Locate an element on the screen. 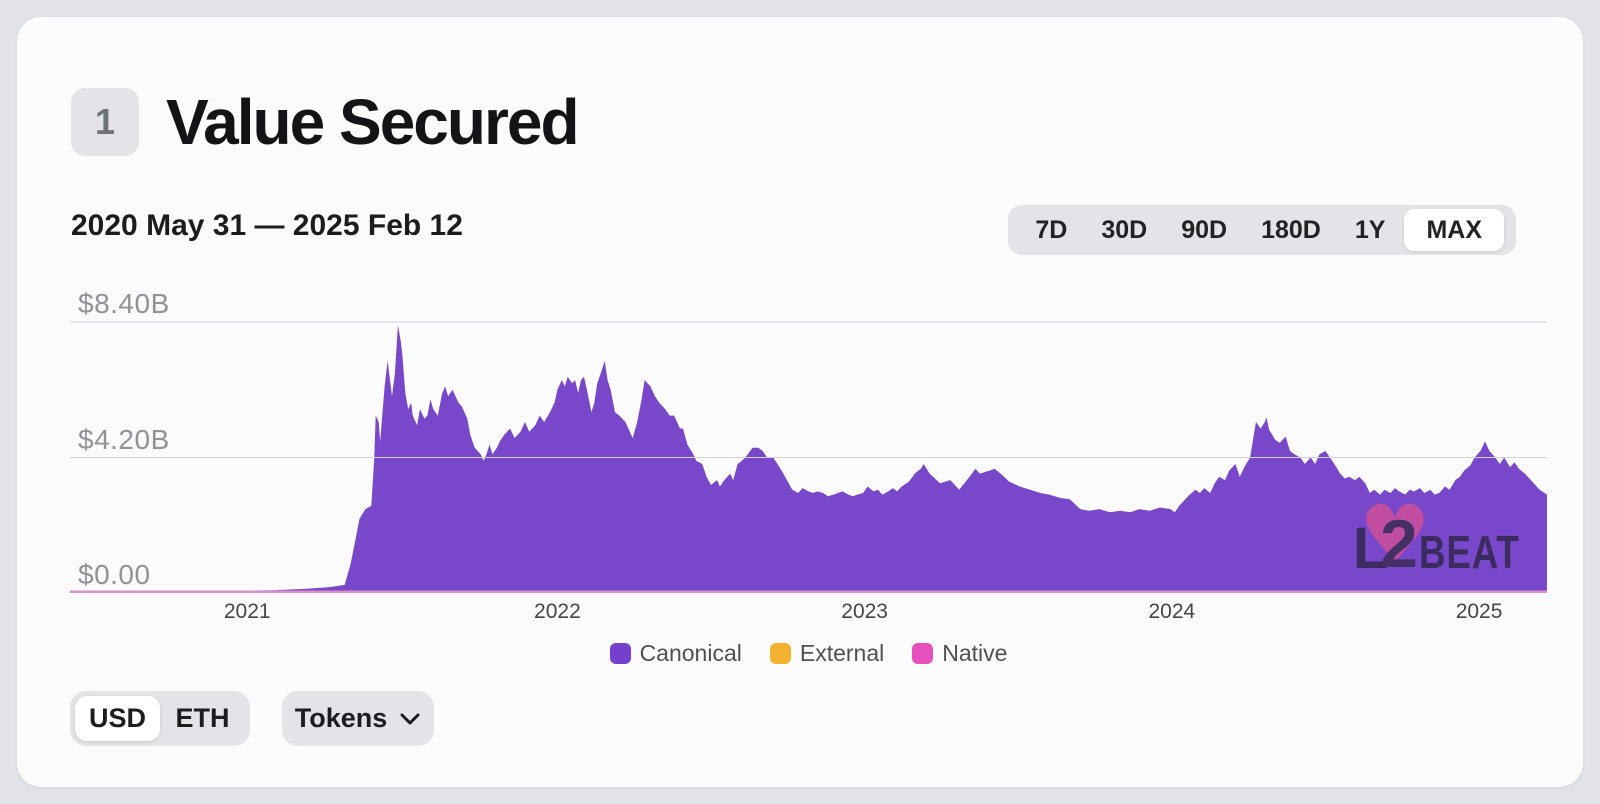 This screenshot has width=1600, height=804. currency-option-usd: USD is located at coordinates (117, 718).